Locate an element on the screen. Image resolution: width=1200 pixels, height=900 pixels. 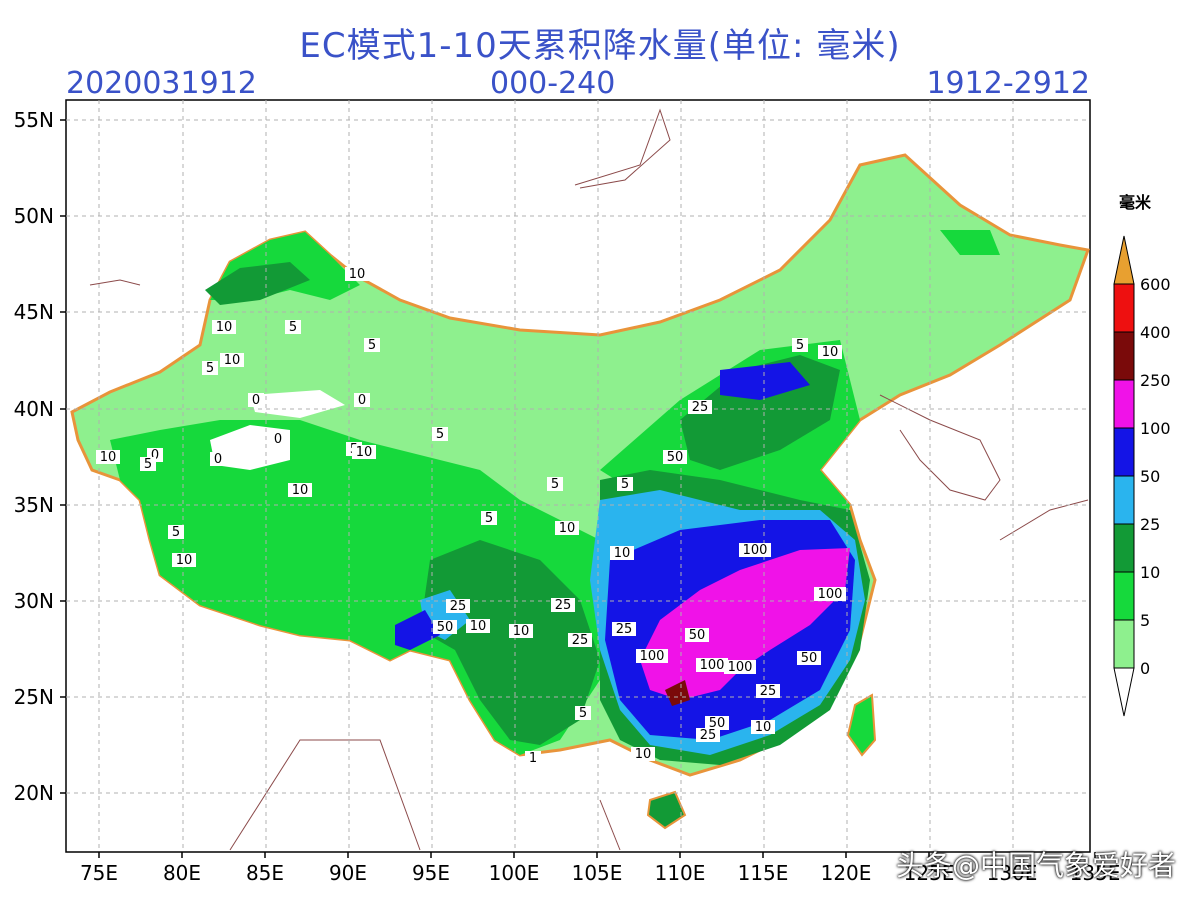
legend-lower-arrow is located at coordinates (1124, 692).